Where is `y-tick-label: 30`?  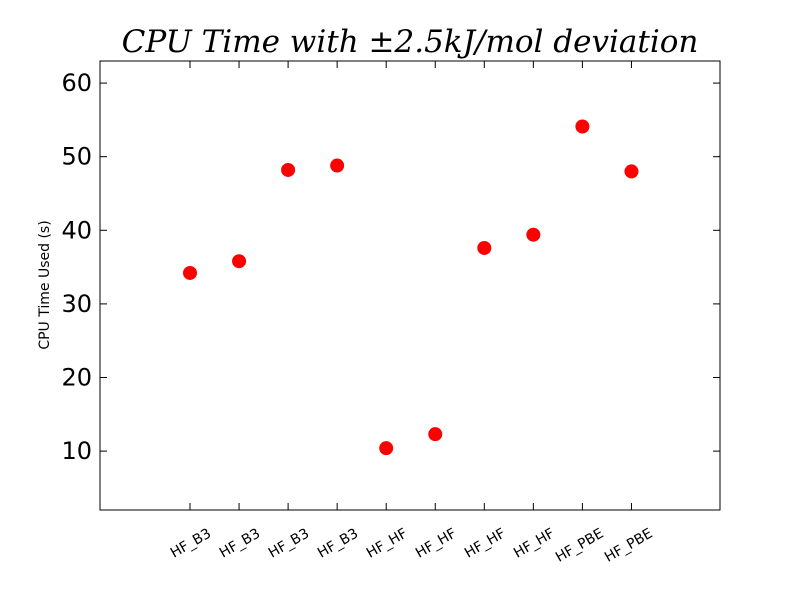
y-tick-label: 30 is located at coordinates (76, 304).